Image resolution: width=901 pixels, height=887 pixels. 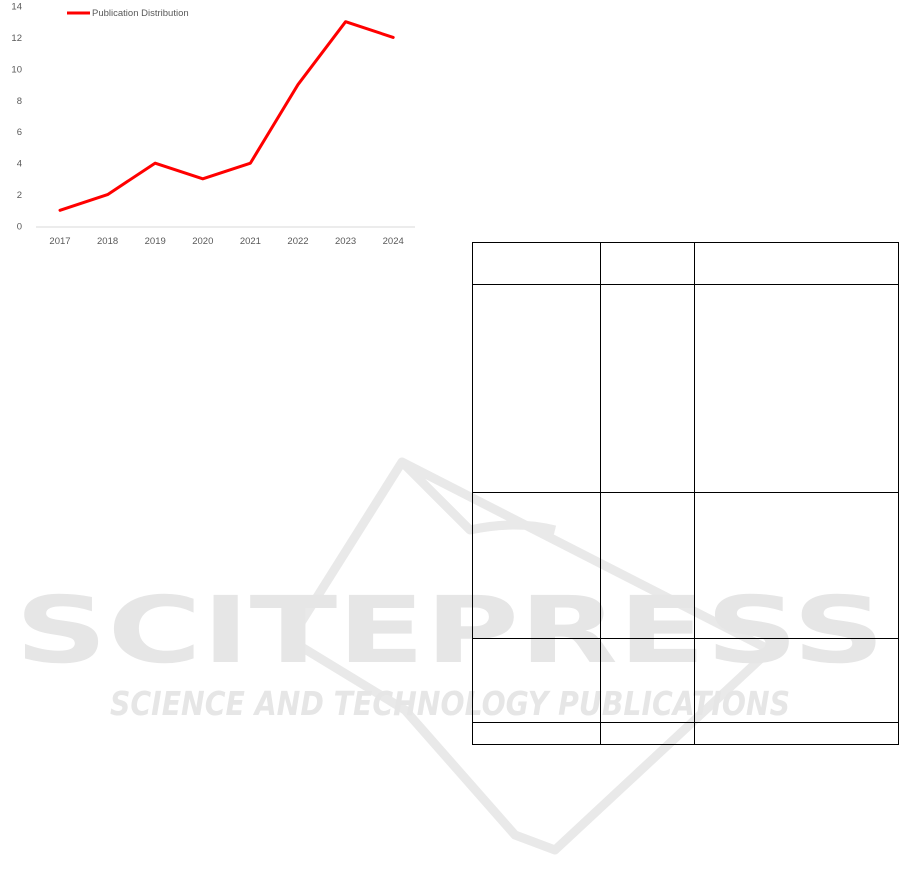 What do you see at coordinates (16, 7) in the screenshot?
I see `y-tick-label: 14` at bounding box center [16, 7].